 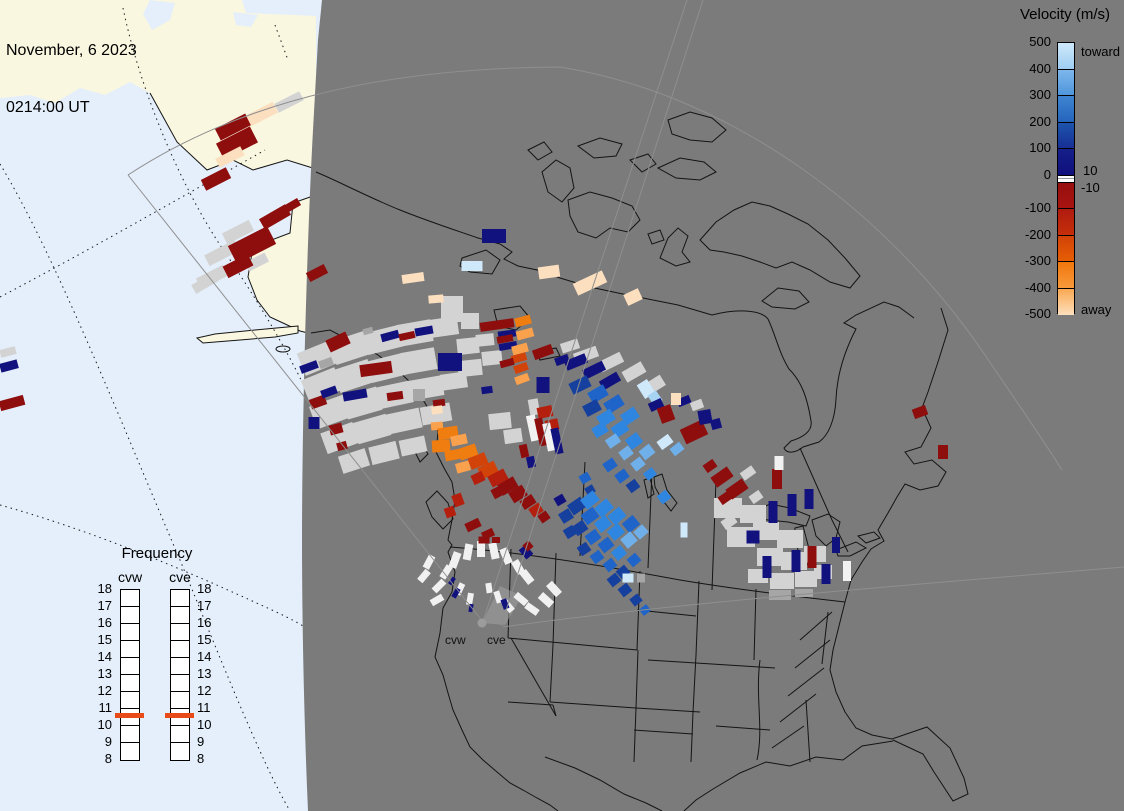 What do you see at coordinates (1096, 309) in the screenshot?
I see `away-label: away` at bounding box center [1096, 309].